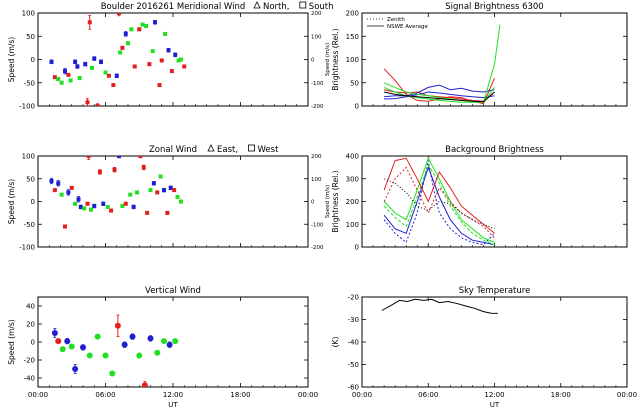 This screenshot has width=640, height=420. Describe the element at coordinates (352, 179) in the screenshot. I see `y-tick-label: 300` at that location.